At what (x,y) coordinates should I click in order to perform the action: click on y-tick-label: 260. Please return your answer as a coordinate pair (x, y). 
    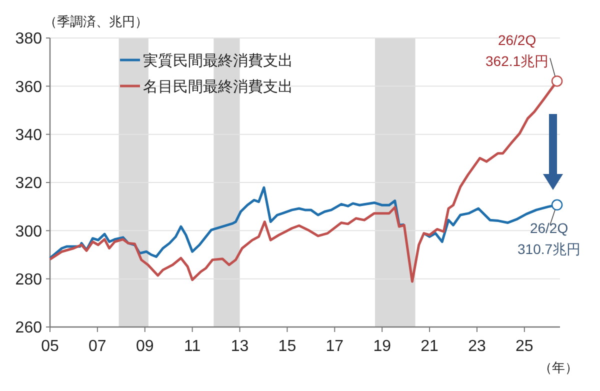
    Looking at the image, I should click on (28, 328).